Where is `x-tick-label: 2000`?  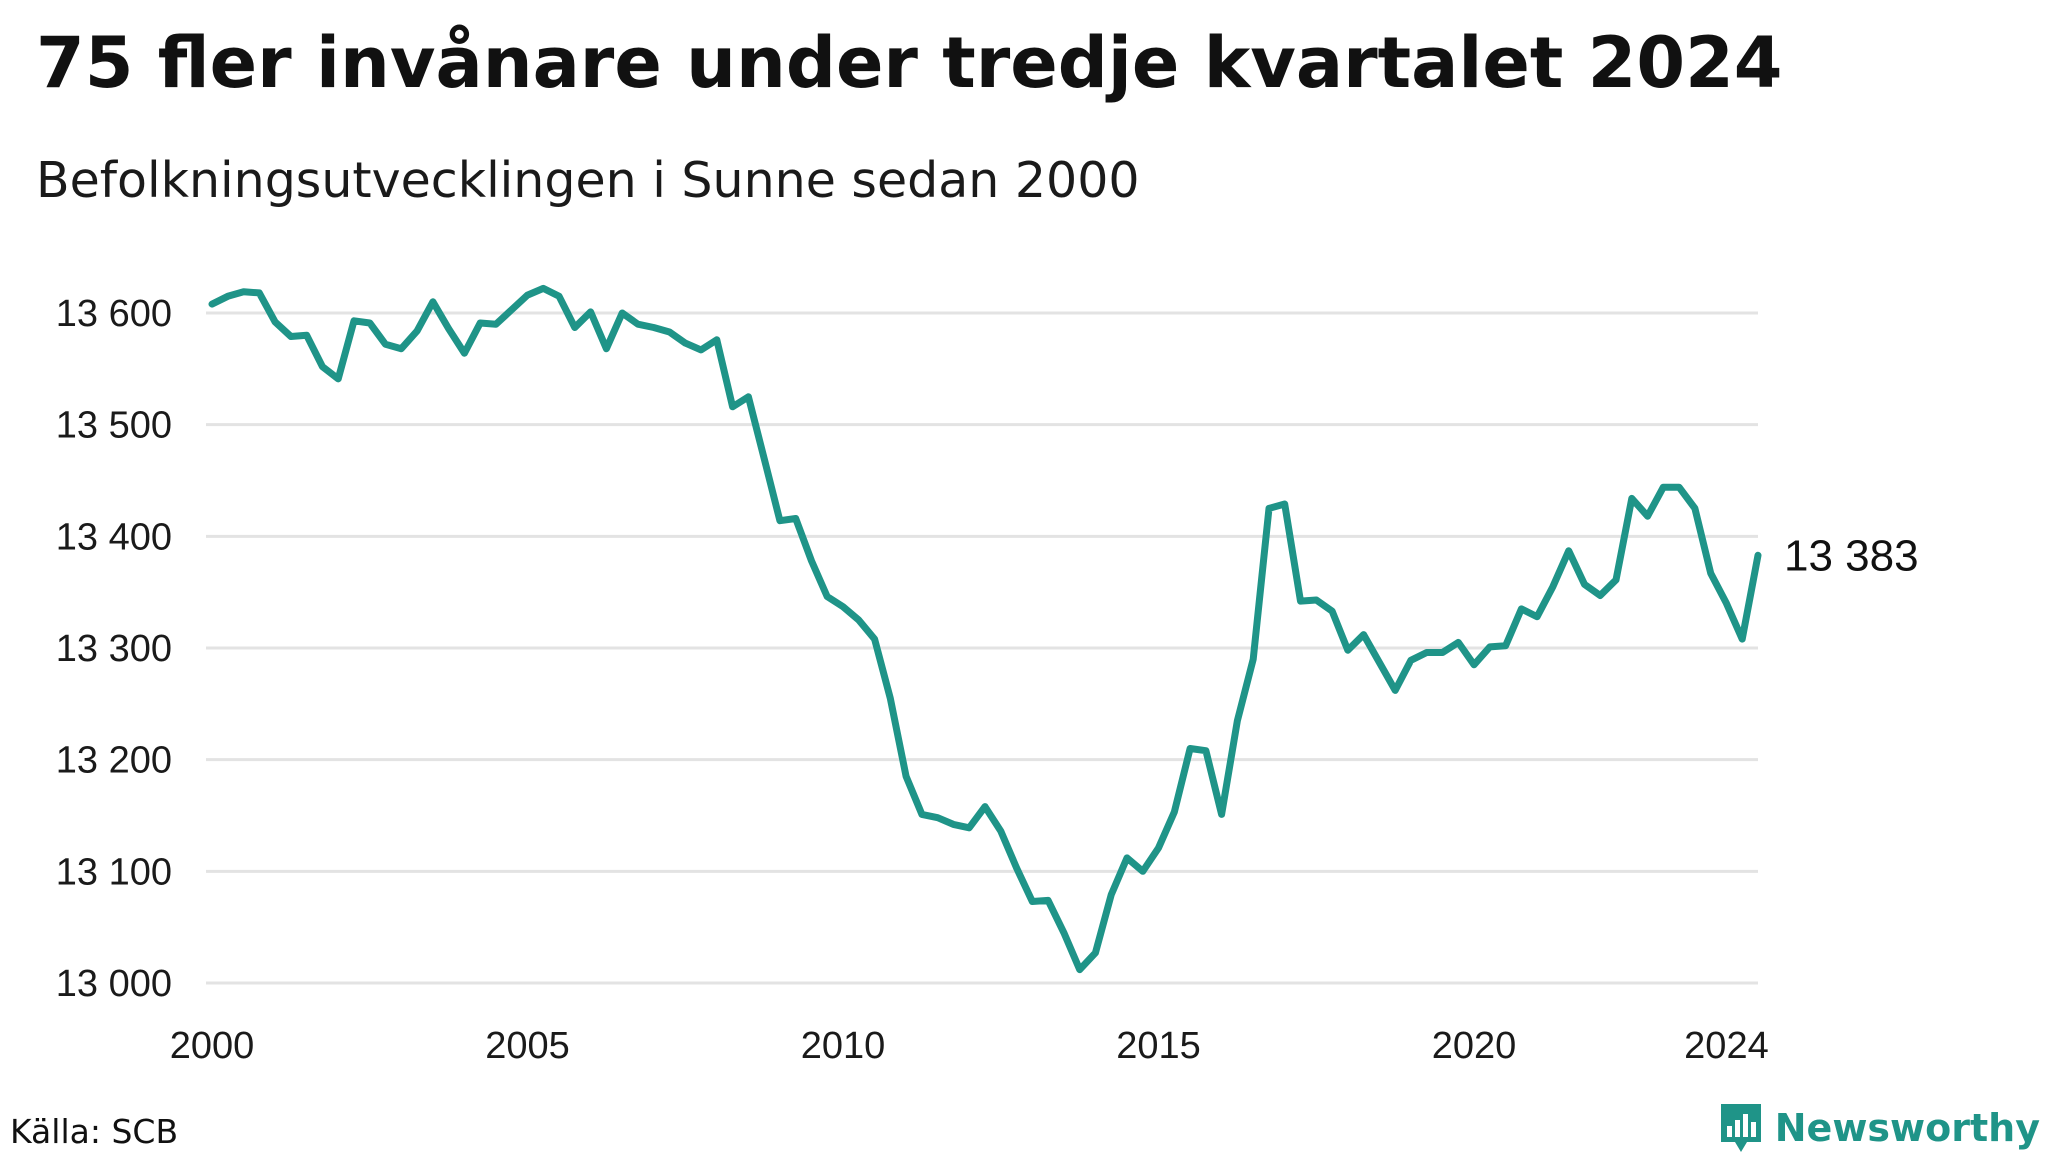 x-tick-label: 2000 is located at coordinates (212, 1046).